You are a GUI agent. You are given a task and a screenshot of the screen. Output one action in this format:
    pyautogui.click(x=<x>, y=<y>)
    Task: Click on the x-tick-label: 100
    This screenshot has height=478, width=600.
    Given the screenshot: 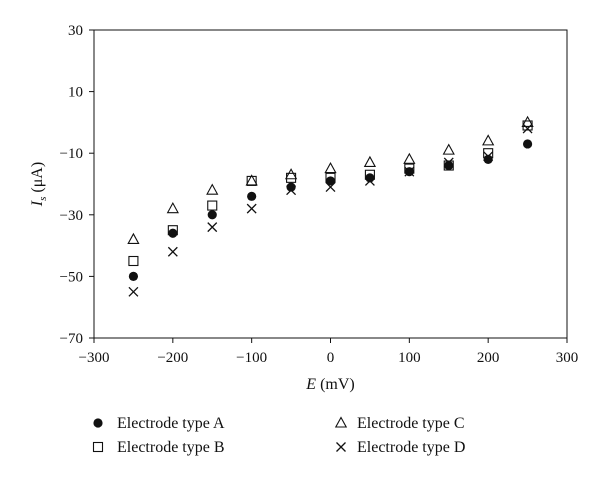 What is the action you would take?
    pyautogui.click(x=409, y=358)
    